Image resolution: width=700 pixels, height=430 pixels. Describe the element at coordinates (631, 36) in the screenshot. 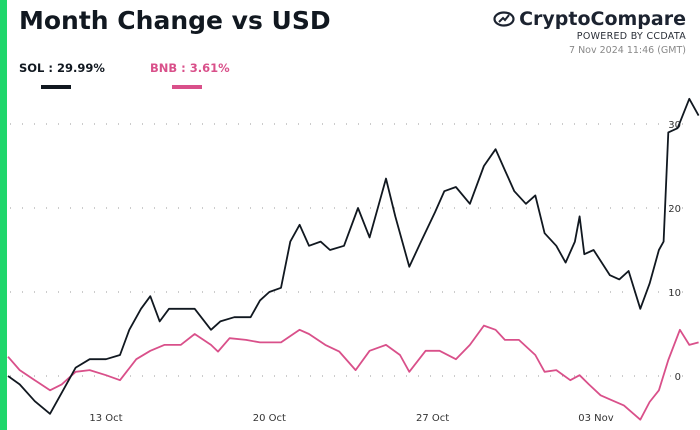

I see `powered-by: POWERED BY CCDATA` at that location.